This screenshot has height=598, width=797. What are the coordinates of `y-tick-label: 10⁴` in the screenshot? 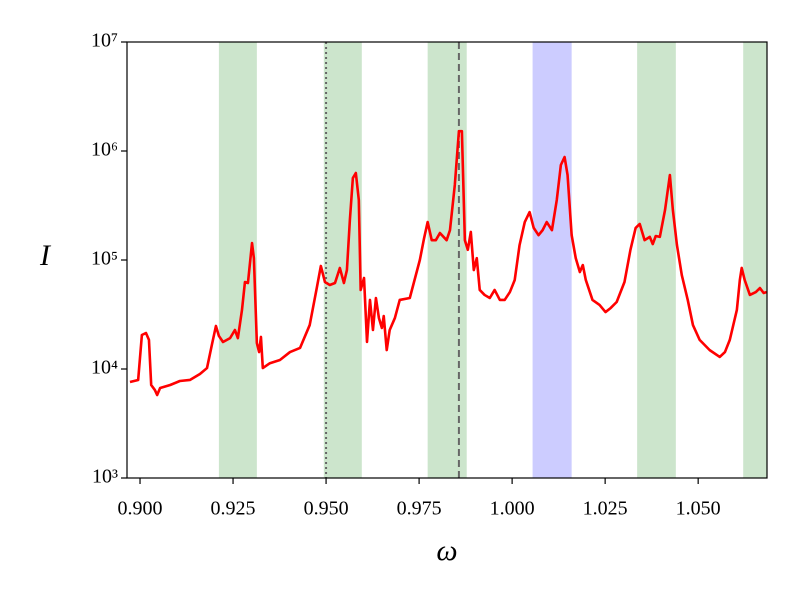 It's located at (104, 368).